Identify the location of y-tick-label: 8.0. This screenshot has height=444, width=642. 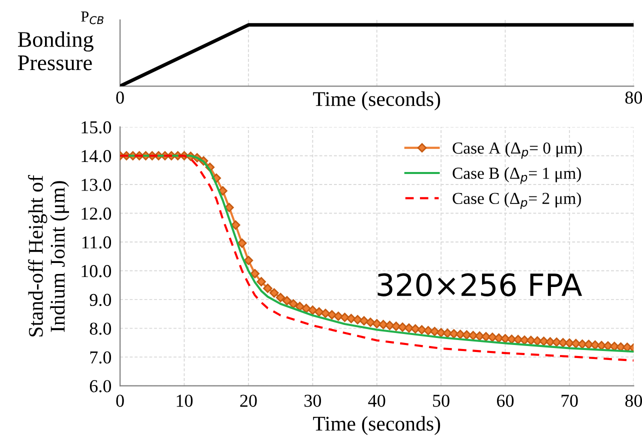
(101, 328).